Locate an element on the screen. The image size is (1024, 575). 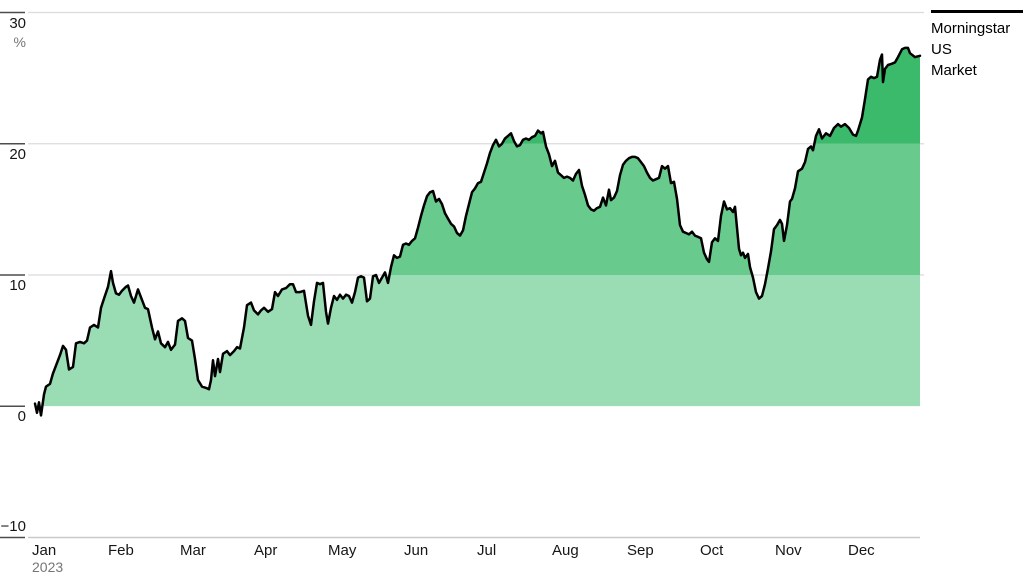
legend: Morningstar US Market is located at coordinates (977, 45).